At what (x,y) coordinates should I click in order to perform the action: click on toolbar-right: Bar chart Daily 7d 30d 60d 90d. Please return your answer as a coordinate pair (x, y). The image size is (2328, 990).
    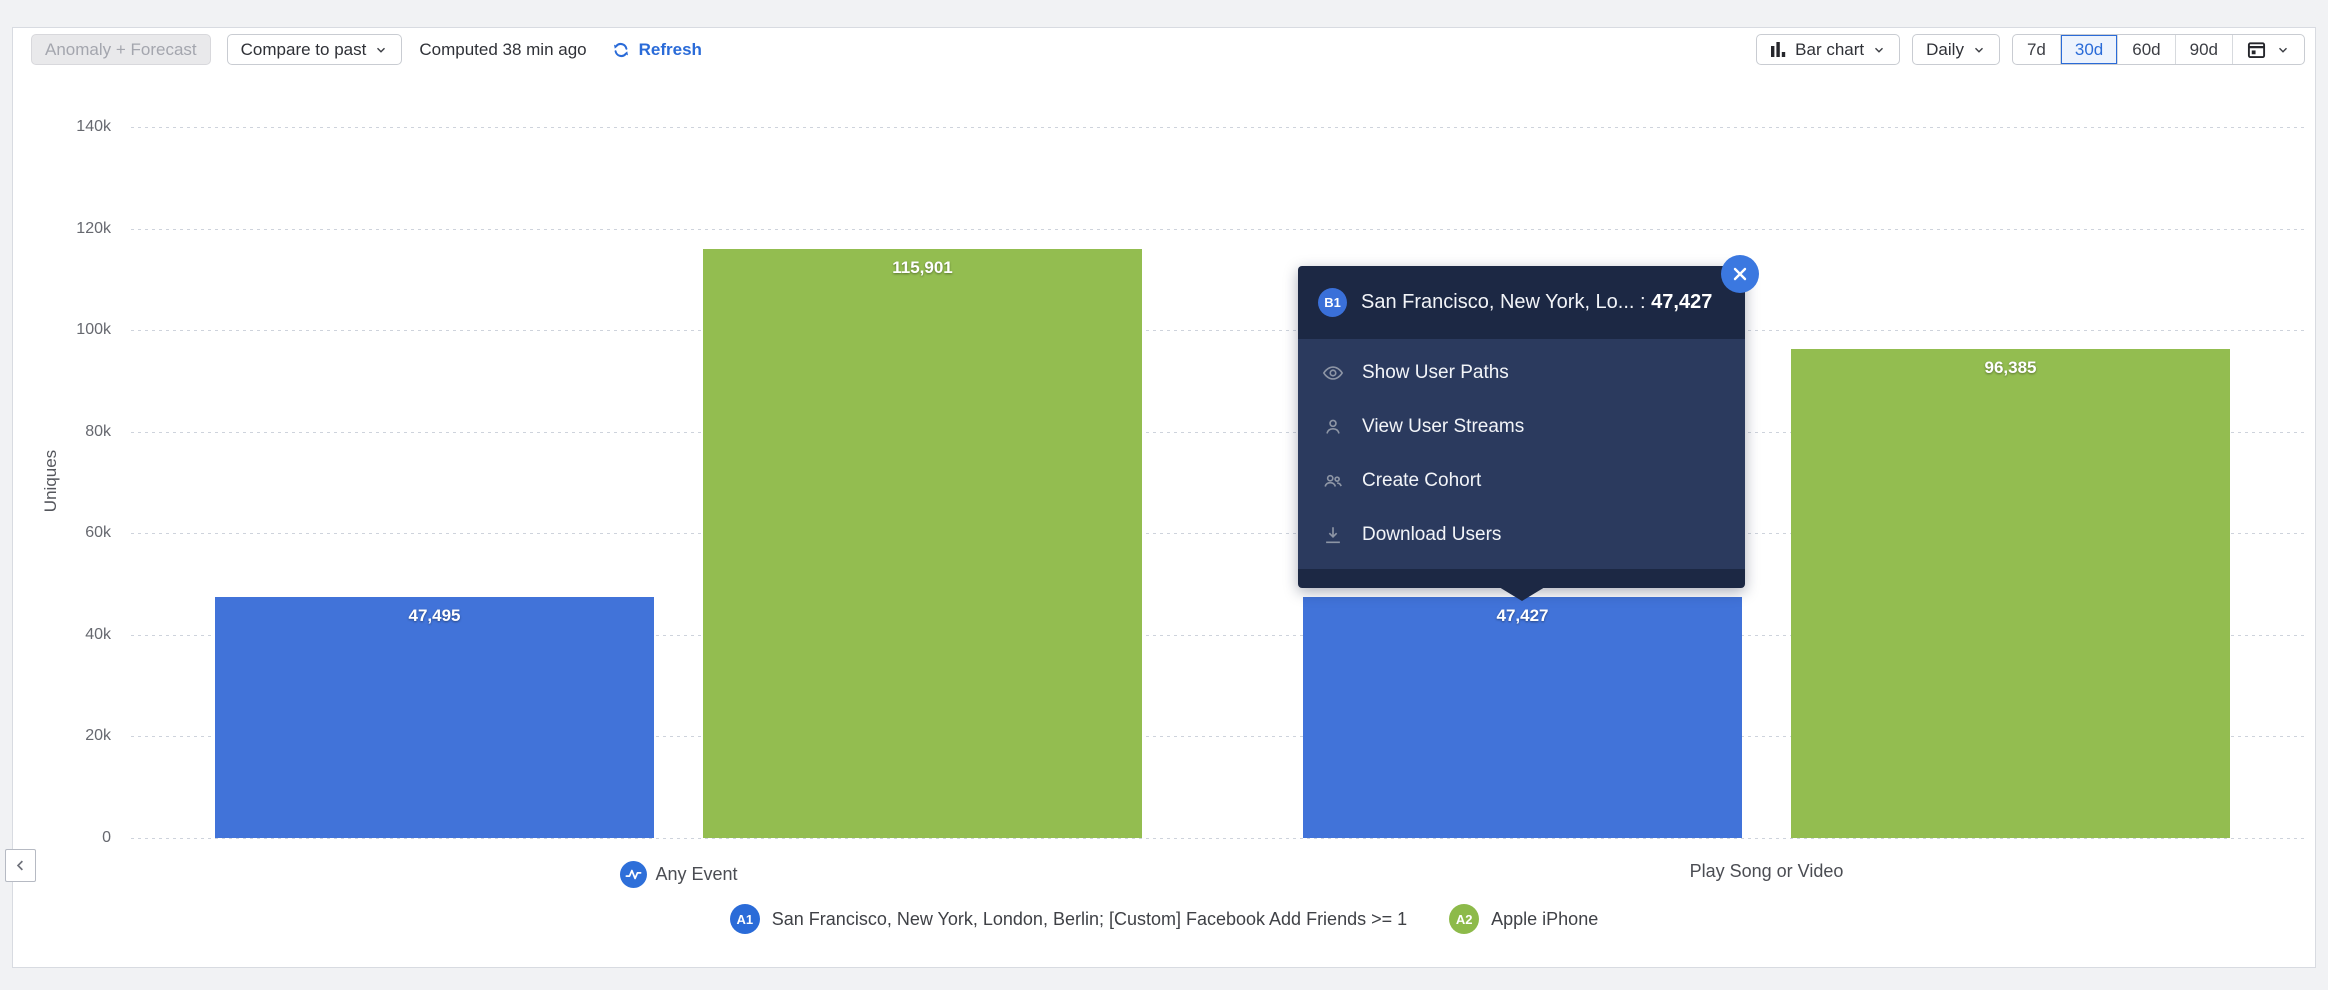
    Looking at the image, I should click on (2024, 49).